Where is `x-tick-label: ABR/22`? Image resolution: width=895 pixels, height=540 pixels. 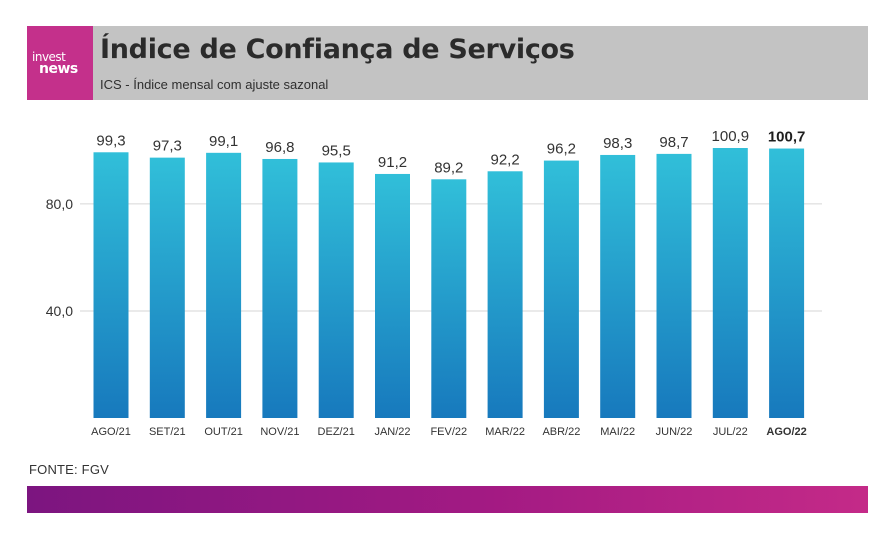
x-tick-label: ABR/22 is located at coordinates (561, 432).